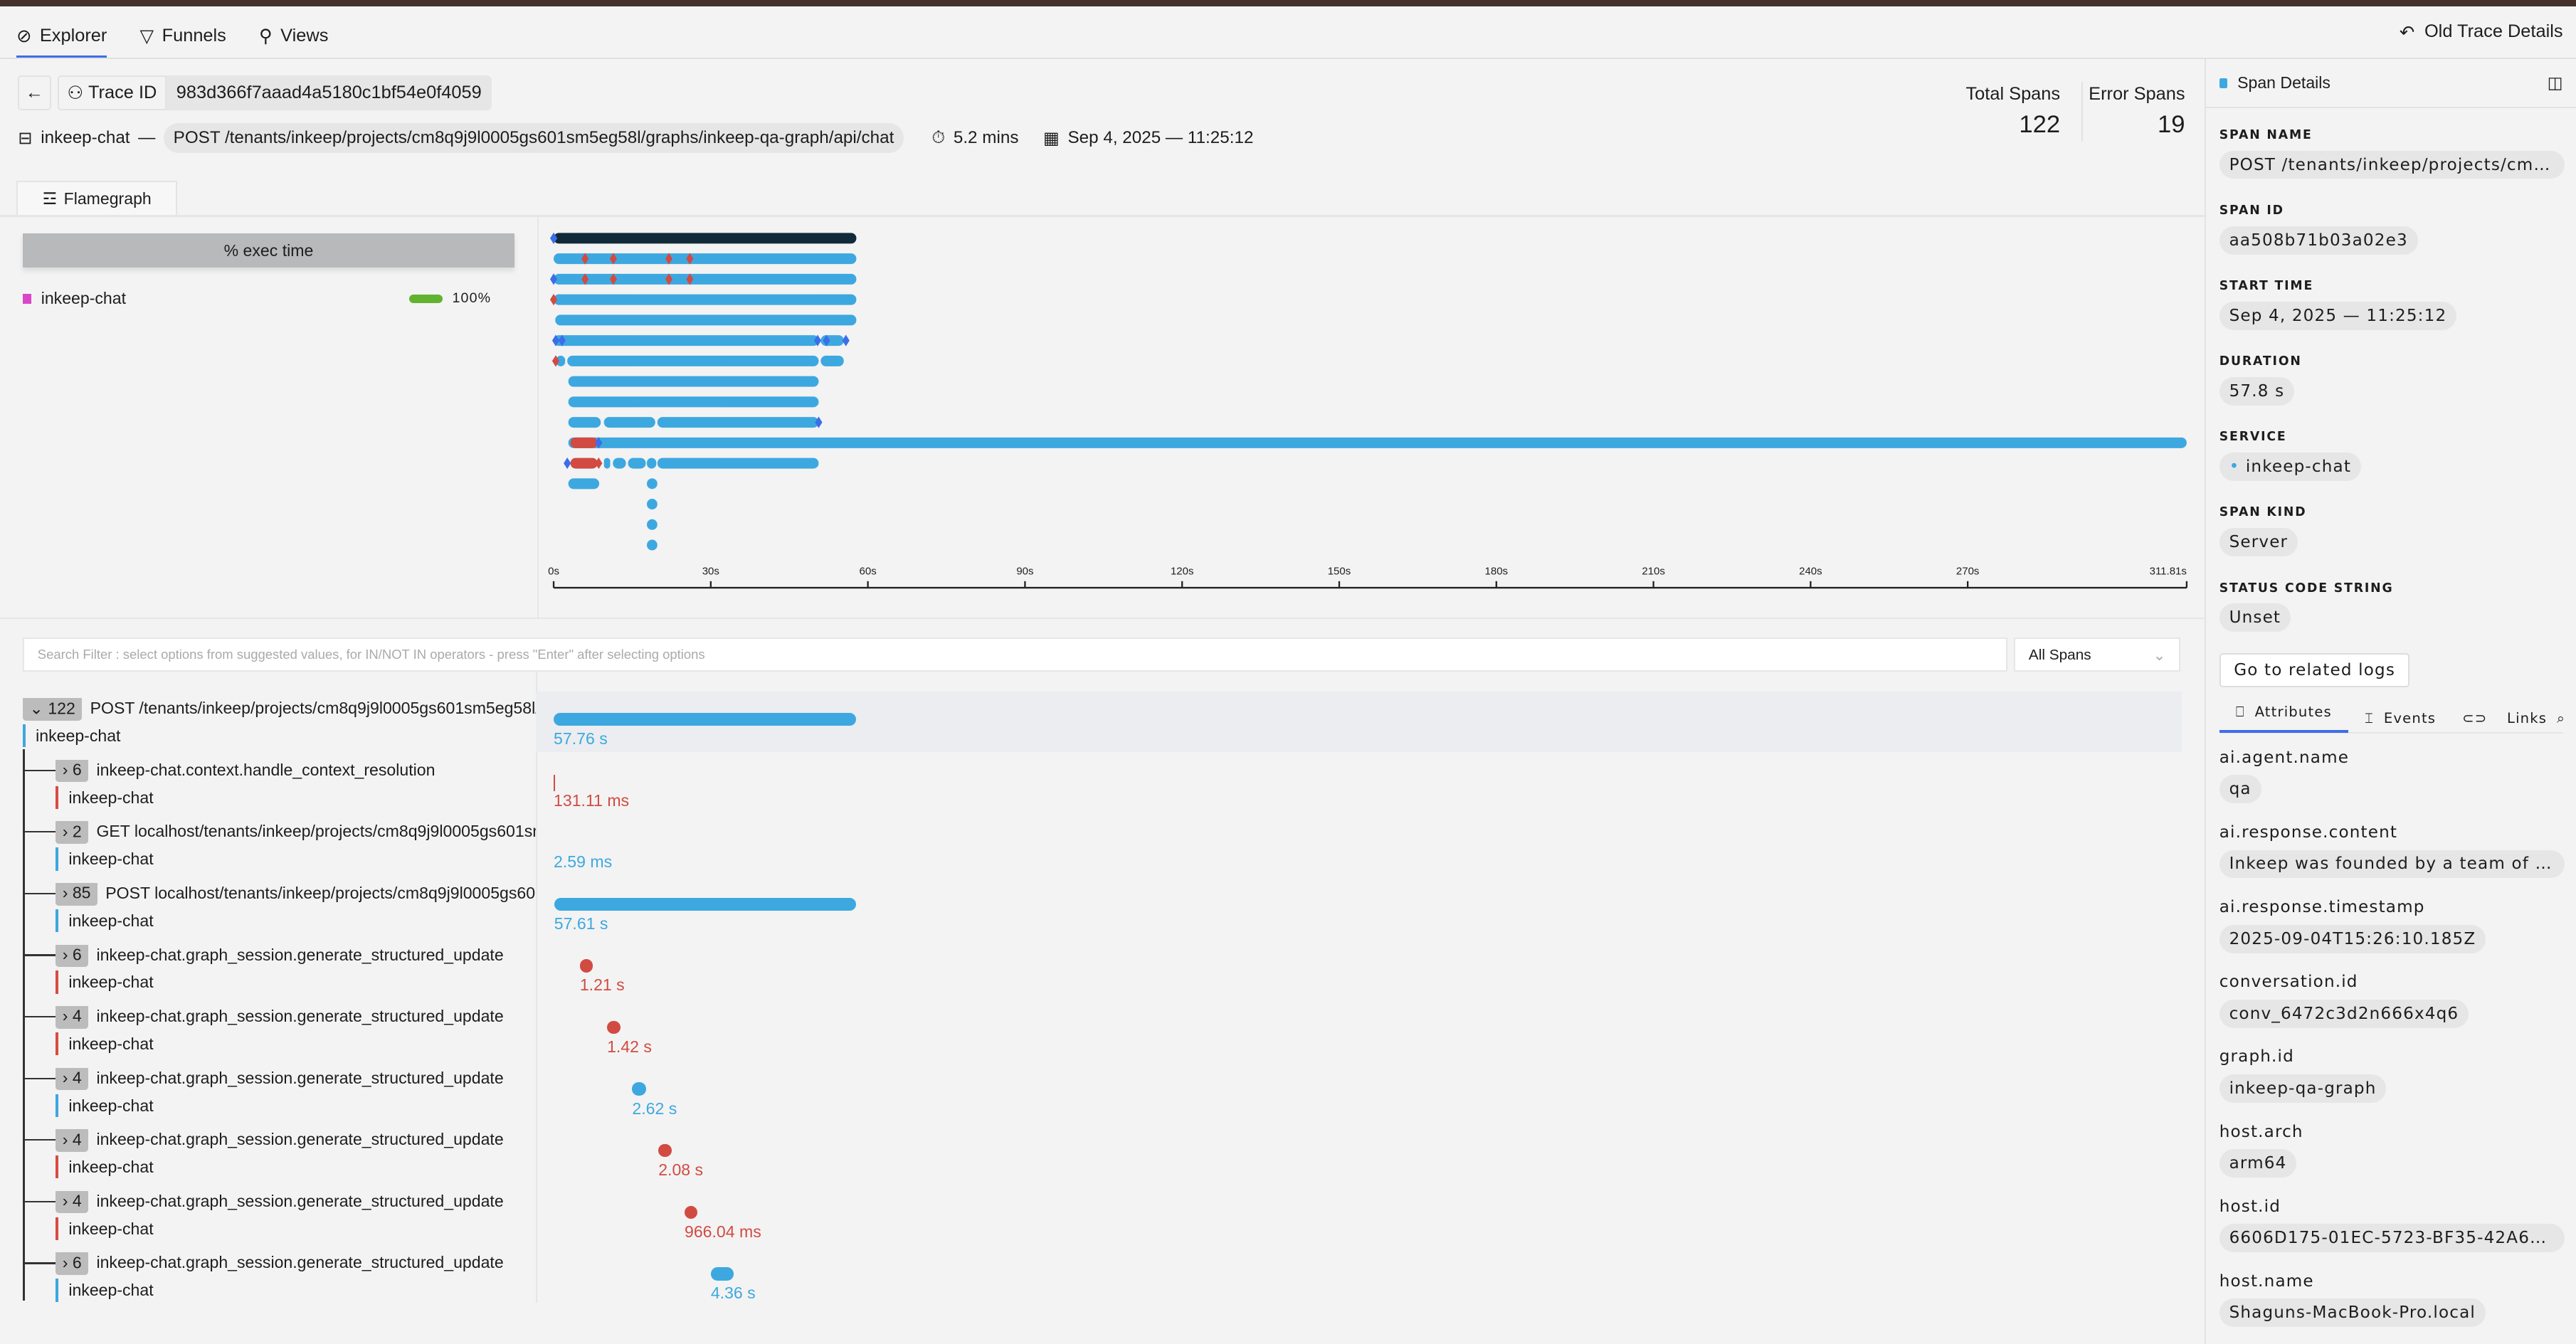 The image size is (2576, 1344). I want to click on top-nav: ⊘Explorer ▽Funnels ⚲Views, so click(172, 35).